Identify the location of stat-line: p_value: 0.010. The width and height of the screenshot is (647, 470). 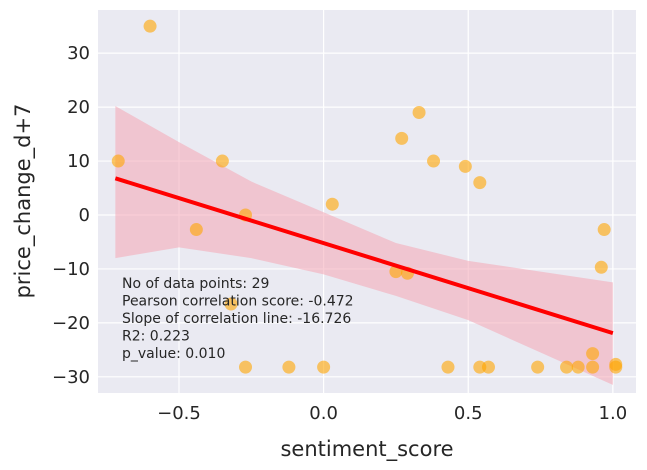
(173, 354).